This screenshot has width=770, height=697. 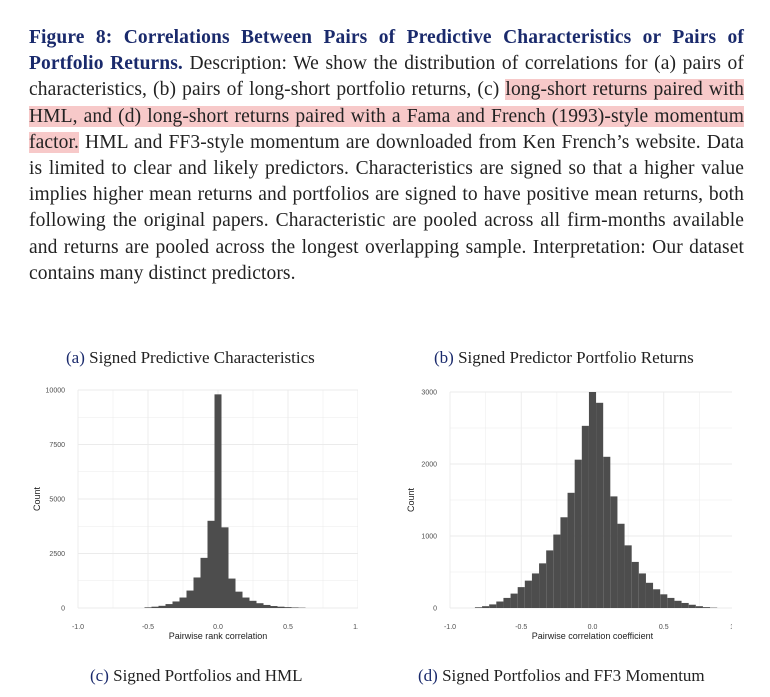 What do you see at coordinates (429, 465) in the screenshot?
I see `y-tick-label: 2000` at bounding box center [429, 465].